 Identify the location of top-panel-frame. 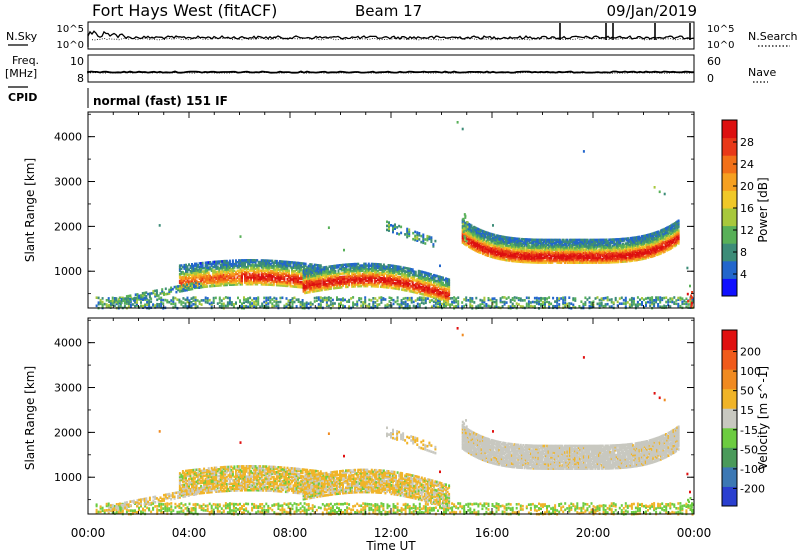
(391, 35).